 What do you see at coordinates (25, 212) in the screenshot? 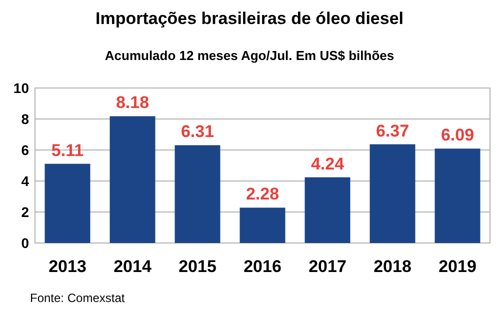
I see `y-tick-label: 2` at bounding box center [25, 212].